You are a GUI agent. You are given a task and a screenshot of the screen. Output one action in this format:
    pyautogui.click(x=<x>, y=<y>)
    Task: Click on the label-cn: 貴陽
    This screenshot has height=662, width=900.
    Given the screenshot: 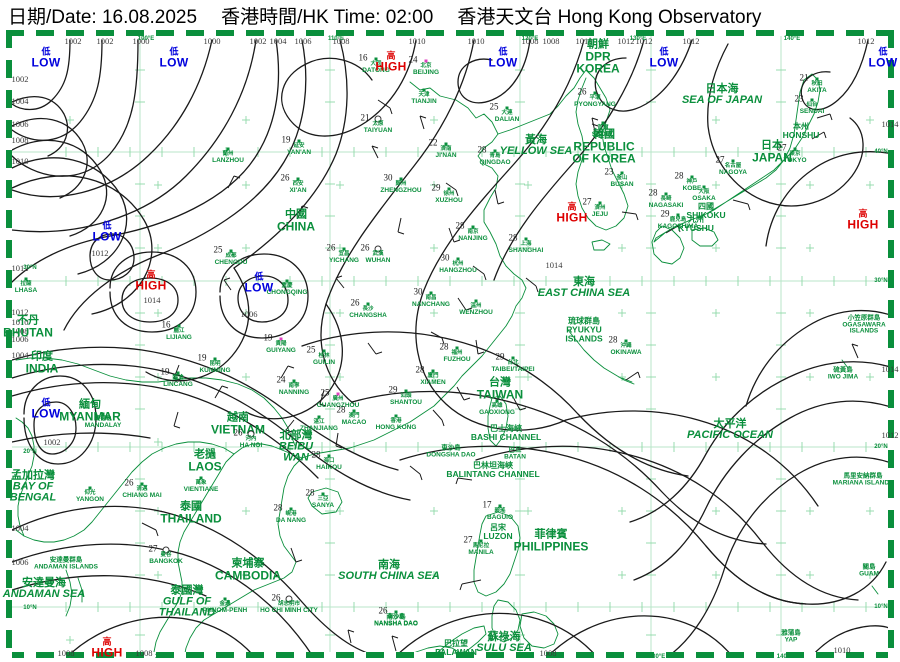 What is the action you would take?
    pyautogui.click(x=281, y=344)
    